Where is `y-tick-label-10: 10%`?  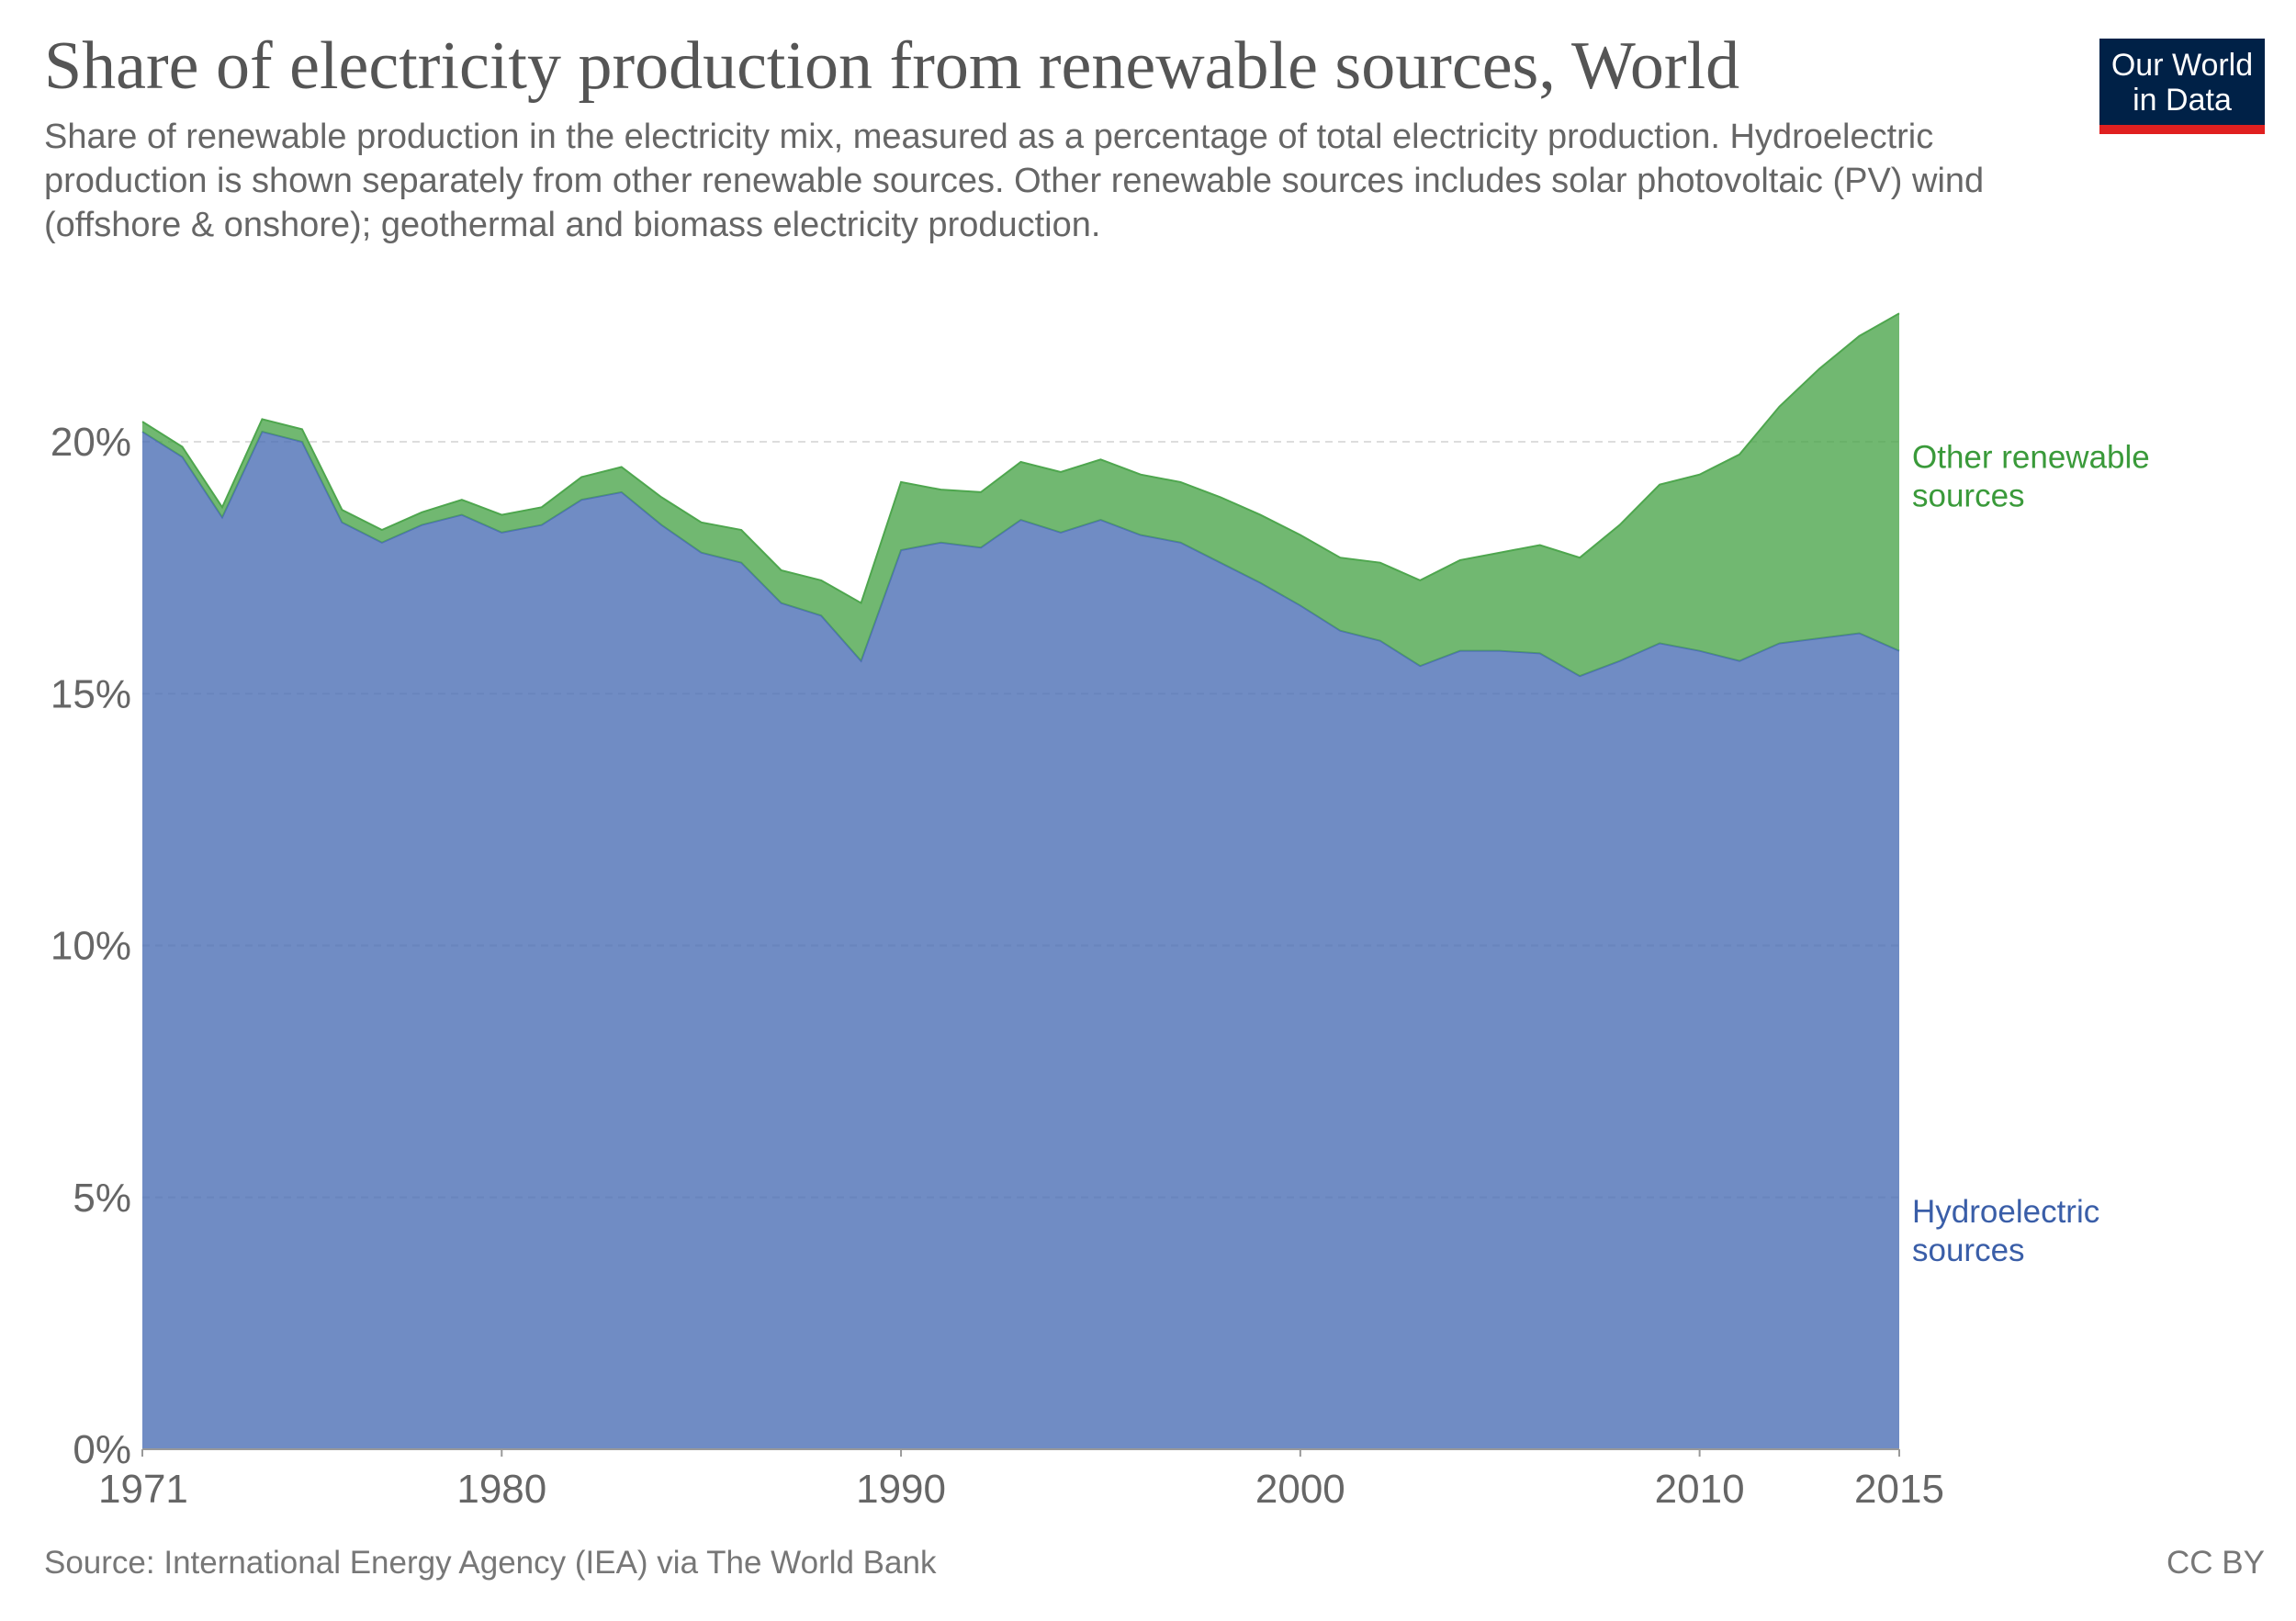 y-tick-label-10: 10% is located at coordinates (91, 946).